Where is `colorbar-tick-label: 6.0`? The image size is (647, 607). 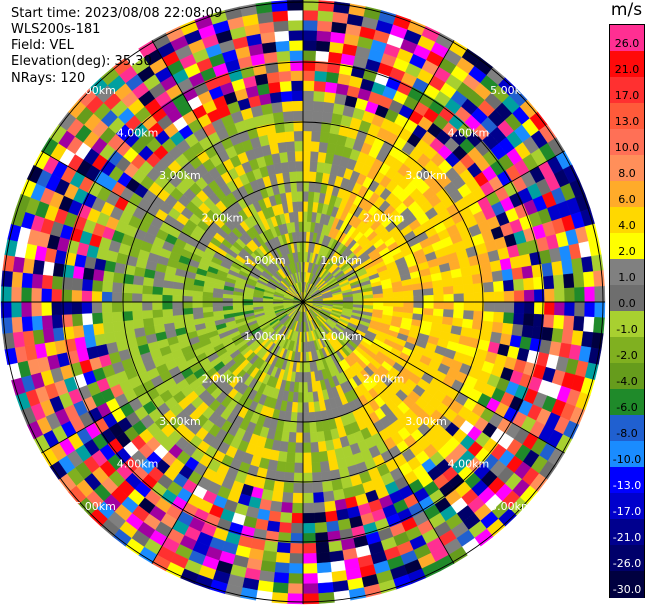 colorbar-tick-label: 6.0 is located at coordinates (627, 199).